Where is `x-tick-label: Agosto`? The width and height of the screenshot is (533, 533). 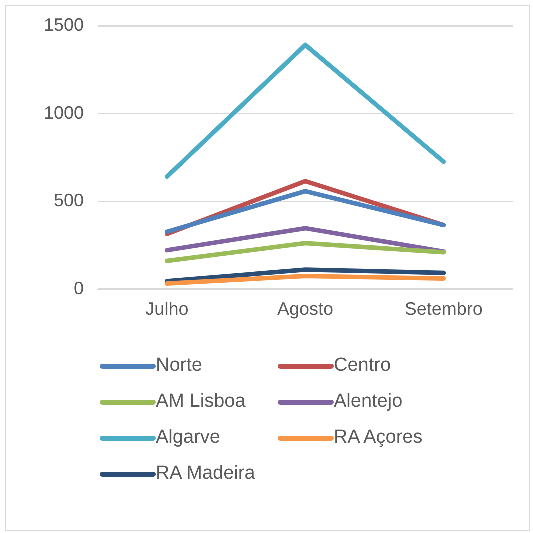 x-tick-label: Agosto is located at coordinates (306, 309).